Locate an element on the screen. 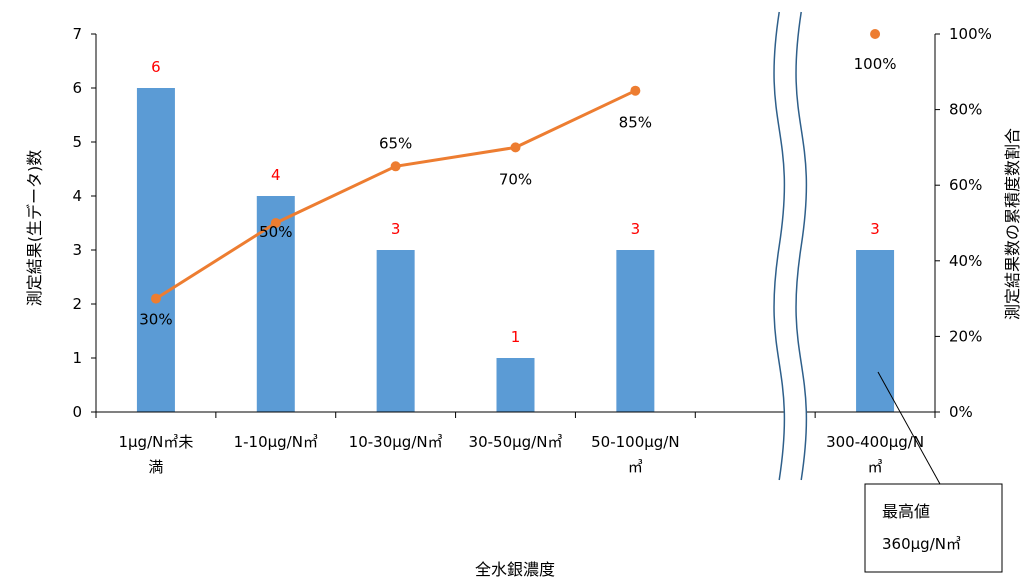 The width and height of the screenshot is (1031, 578). y2-tick-label: 40% is located at coordinates (965, 261).